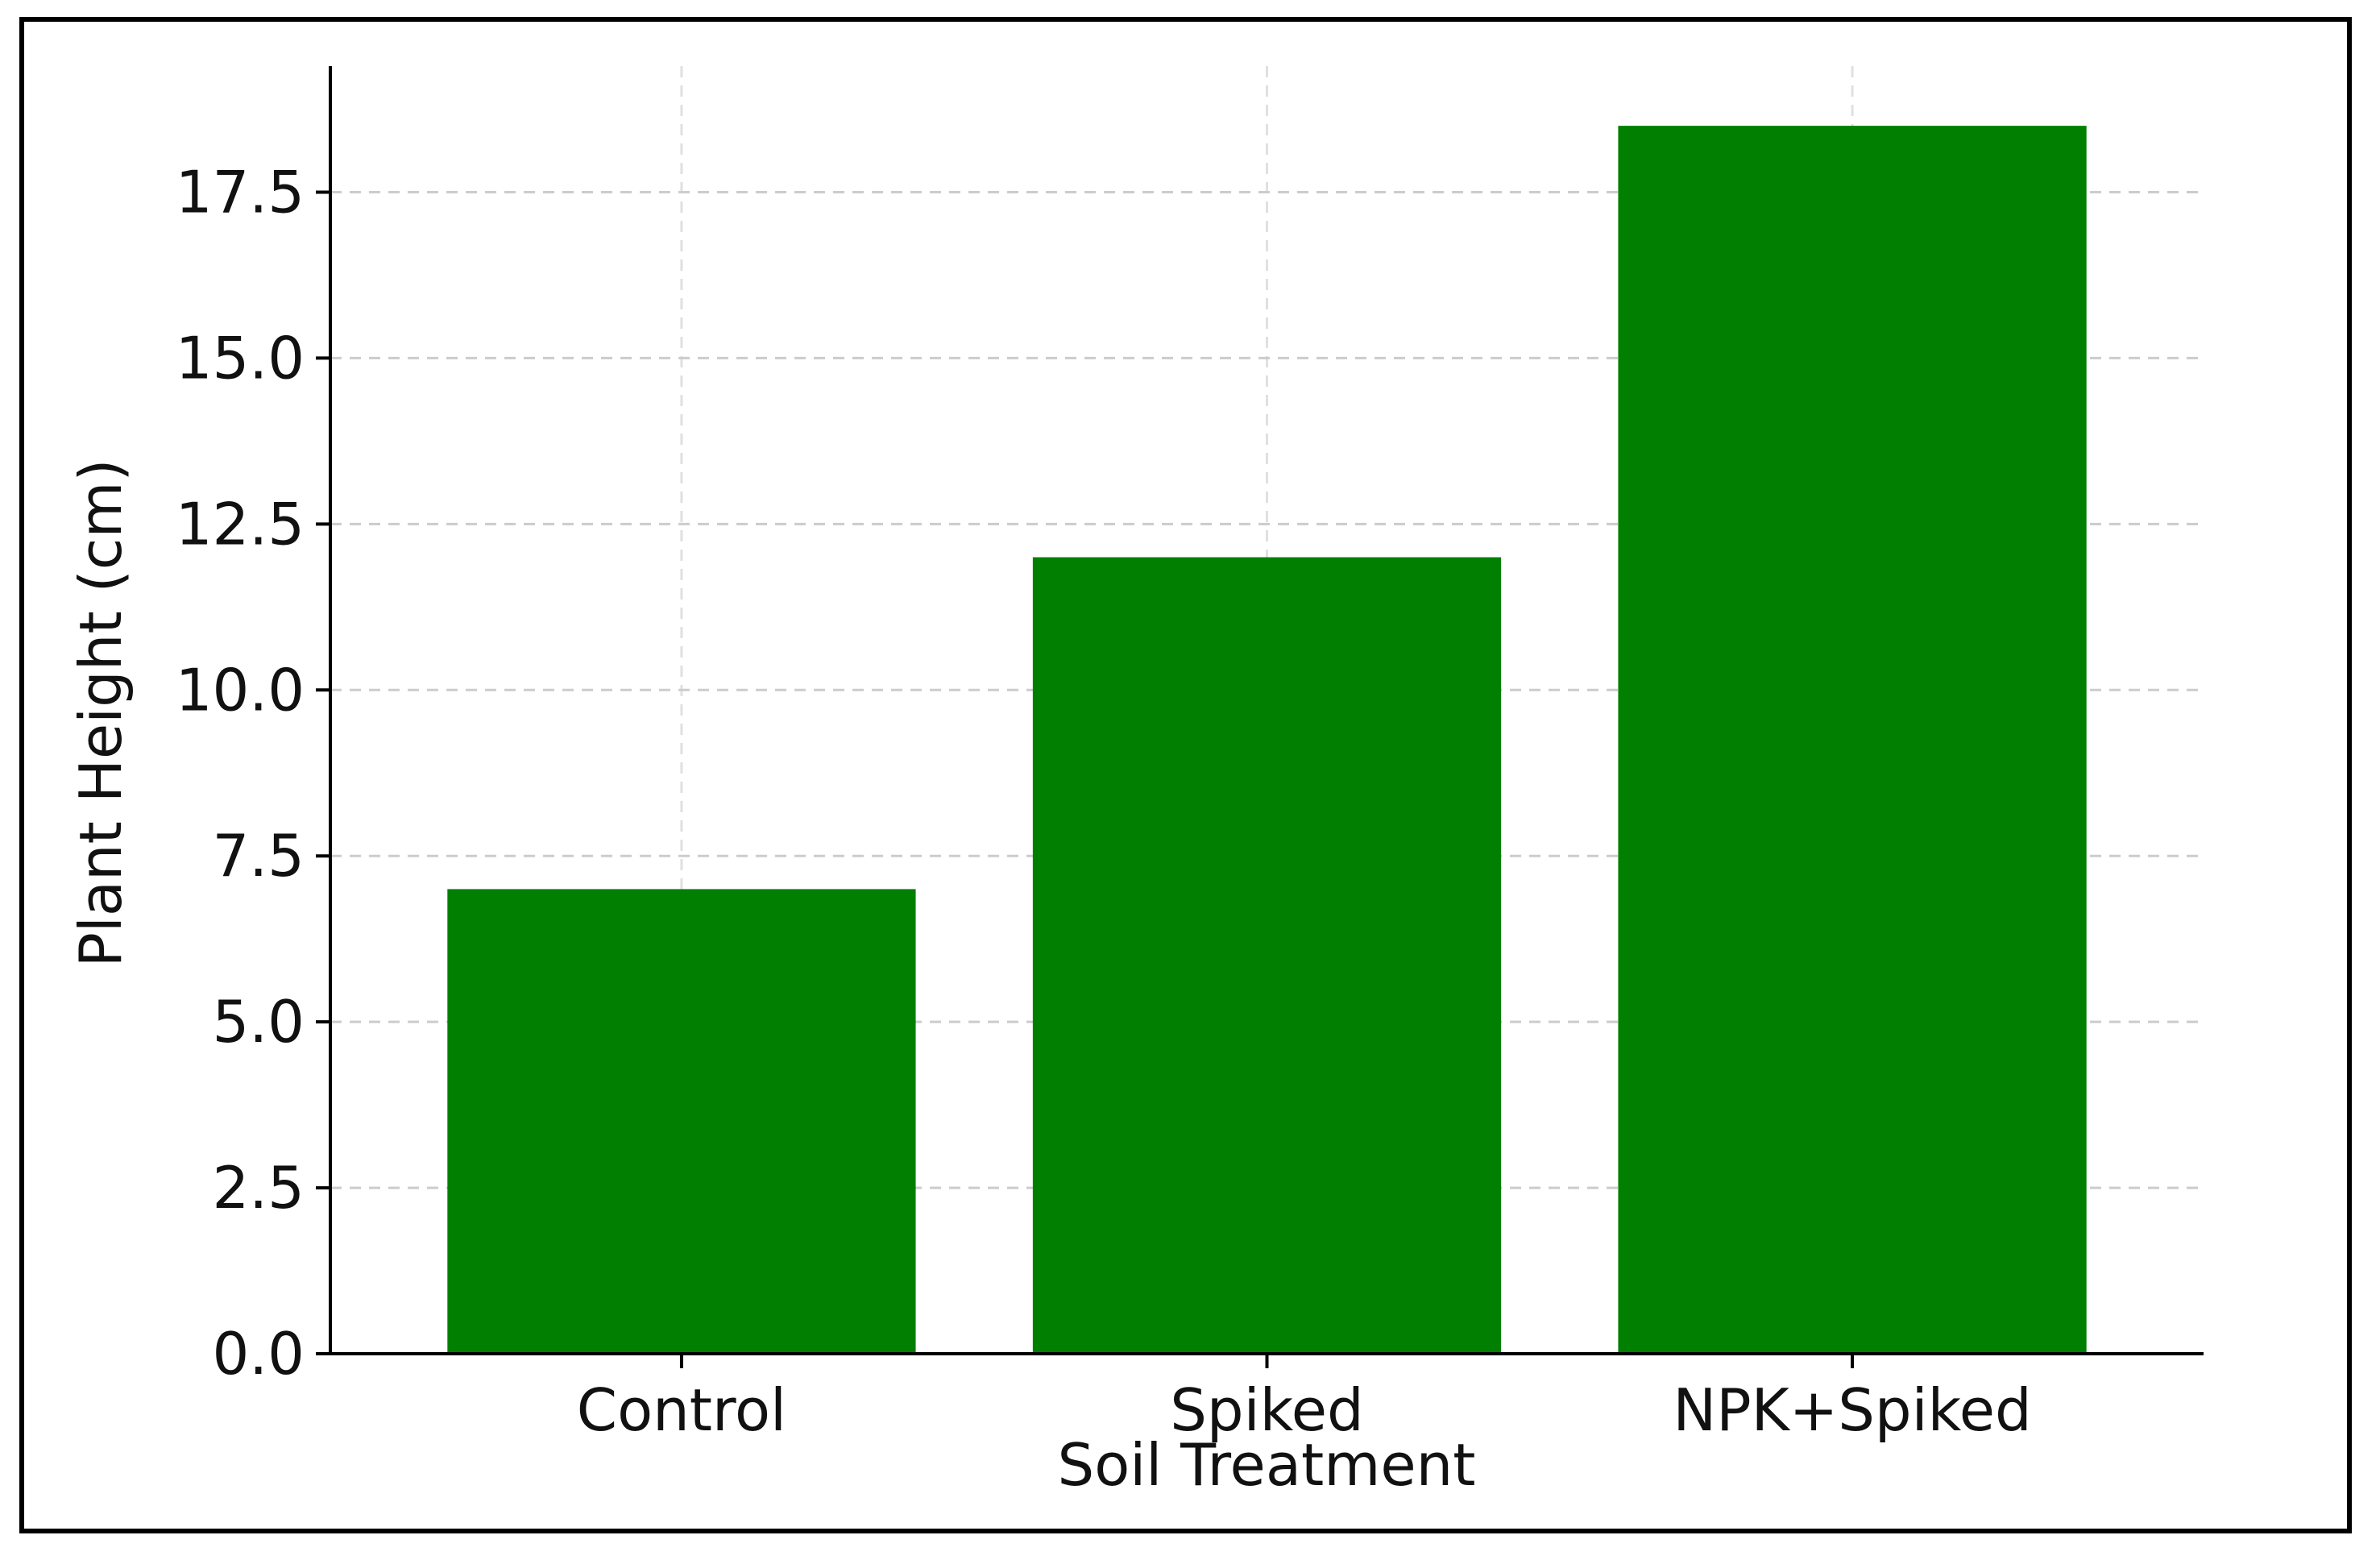  What do you see at coordinates (681, 1121) in the screenshot?
I see `bar-control` at bounding box center [681, 1121].